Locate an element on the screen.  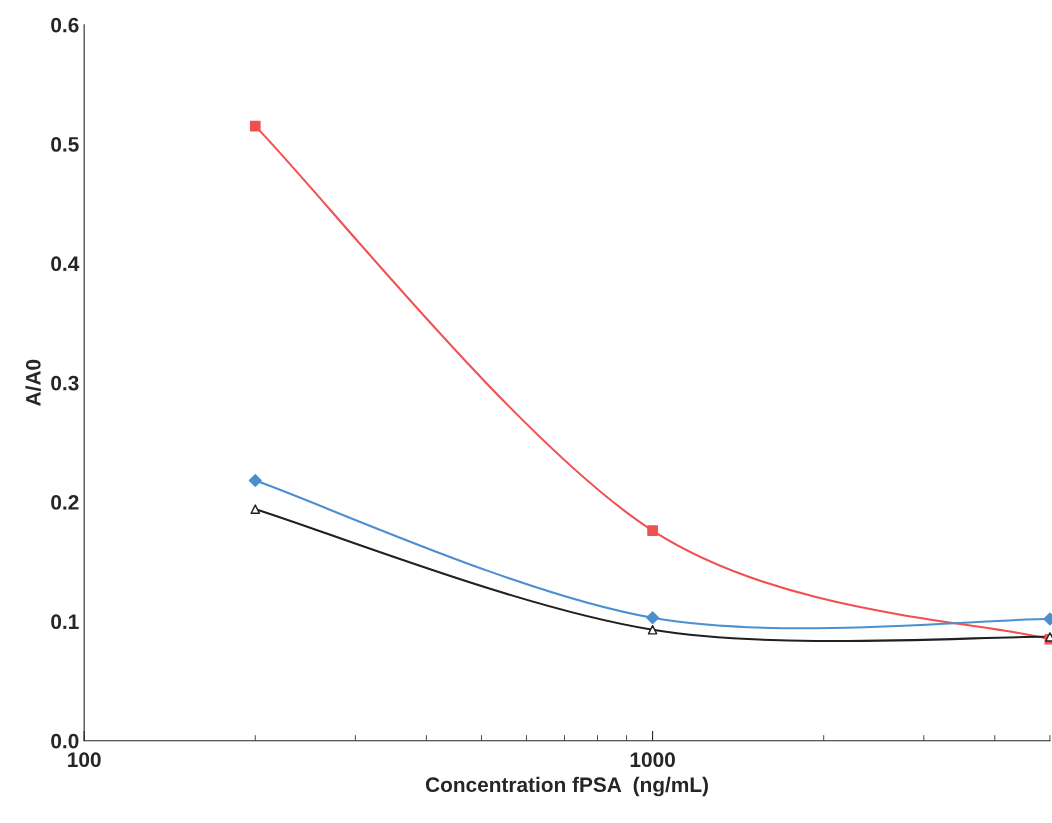
y-tick-label: 0.6 is located at coordinates (65, 25).